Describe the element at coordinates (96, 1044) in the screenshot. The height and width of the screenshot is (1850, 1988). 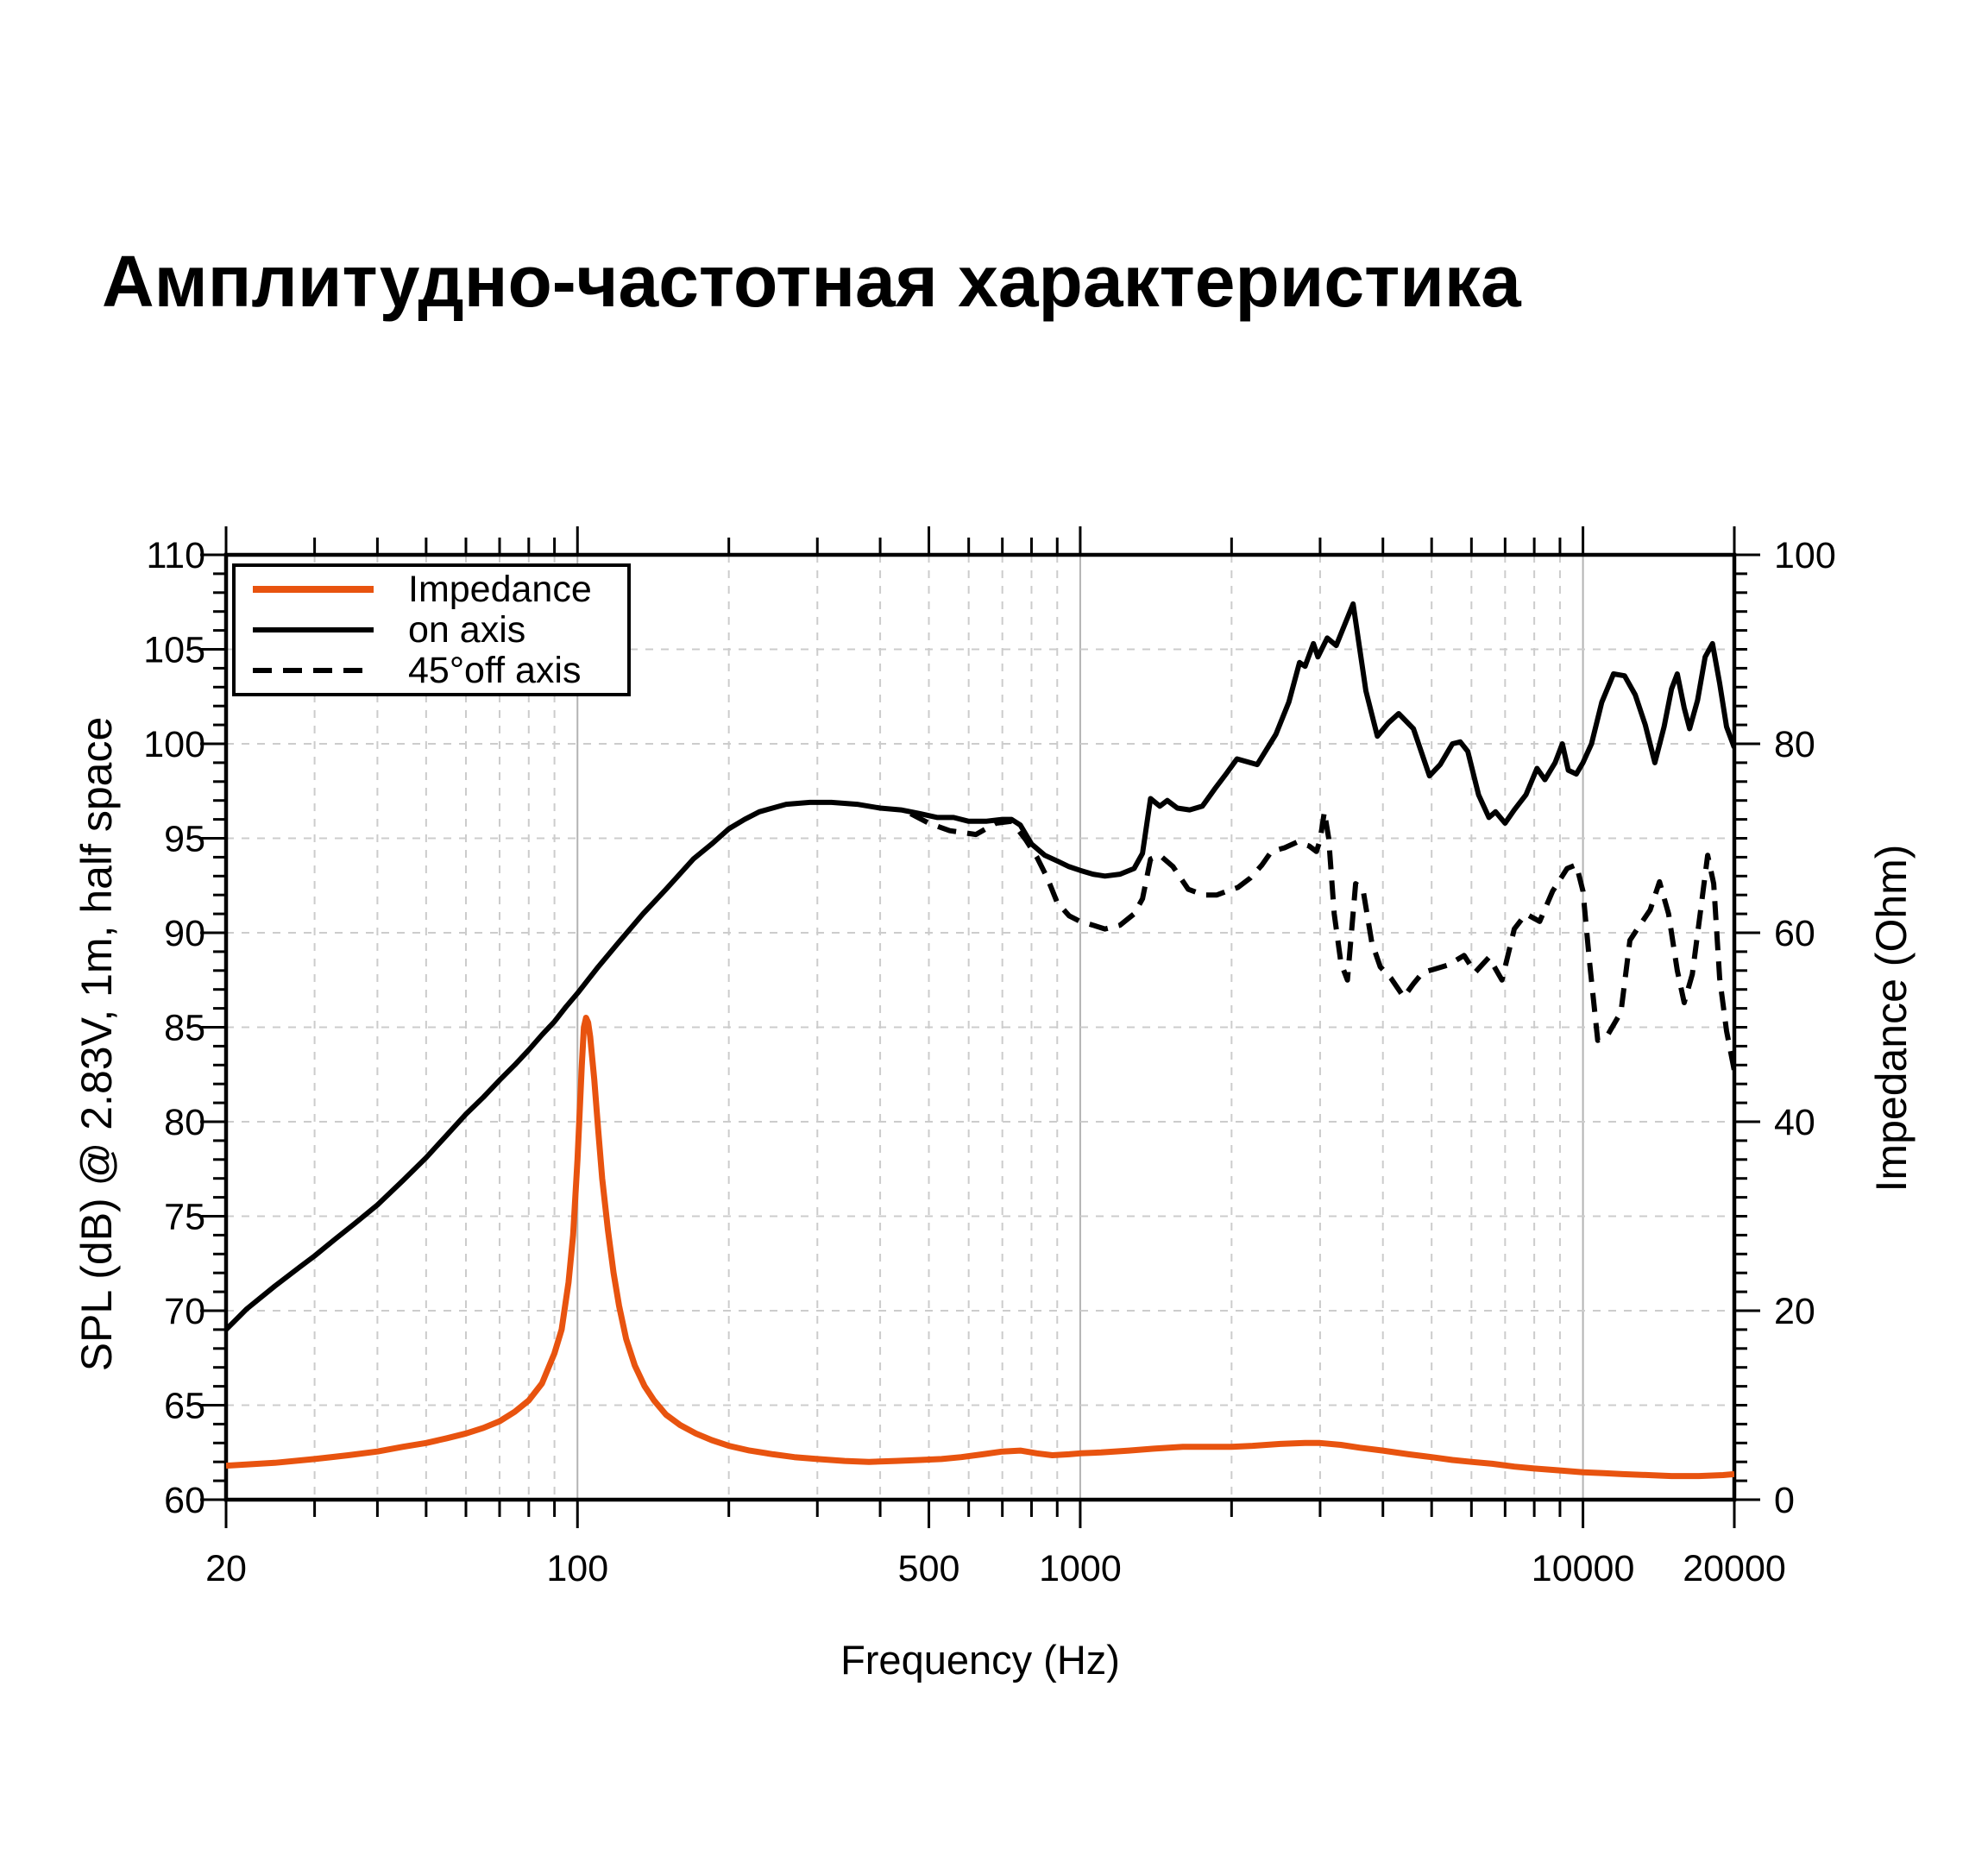
I see `y-axis-left-title: SPL (dB) @ 2.83V, 1m, half space` at that location.